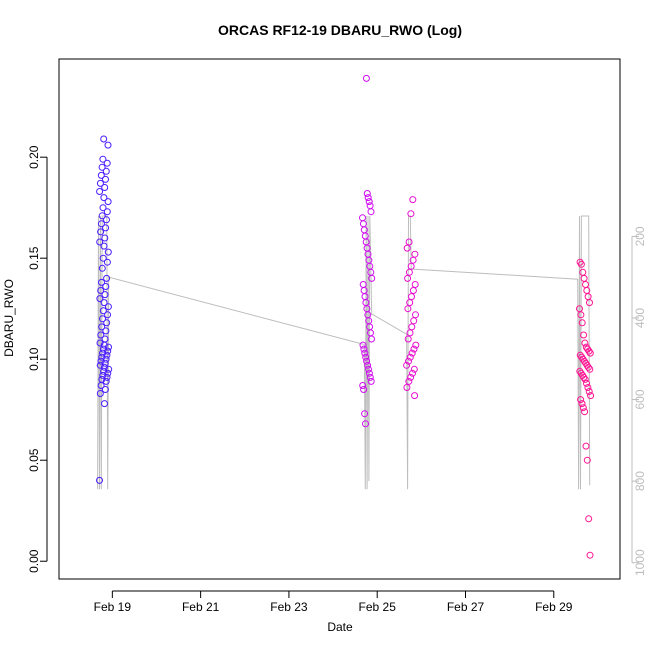  I want to click on y-tick-label: 0.10, so click(34, 359).